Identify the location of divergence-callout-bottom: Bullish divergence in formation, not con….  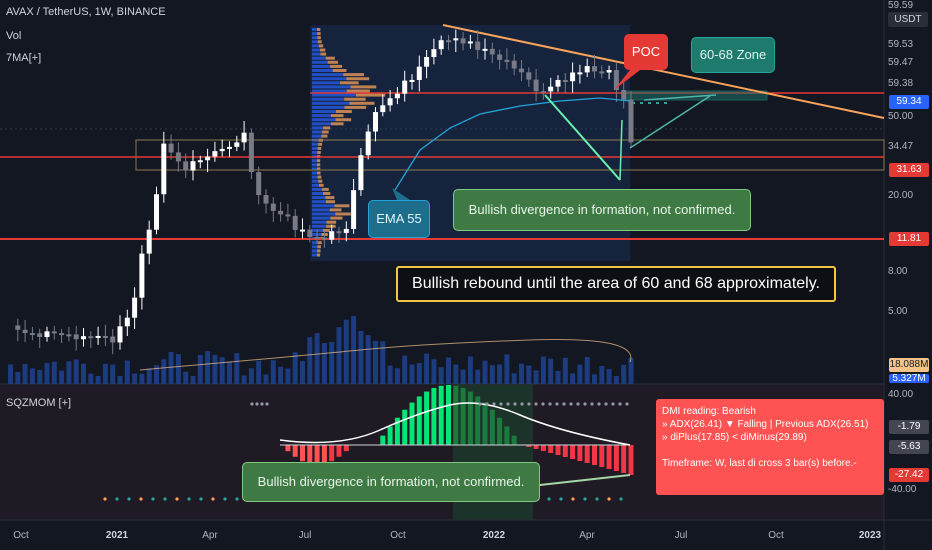
(391, 482).